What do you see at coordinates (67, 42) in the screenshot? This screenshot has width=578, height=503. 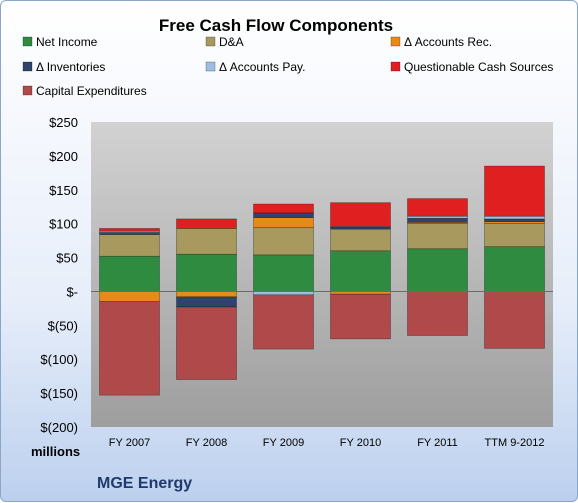 I see `legend-label: Net Income` at bounding box center [67, 42].